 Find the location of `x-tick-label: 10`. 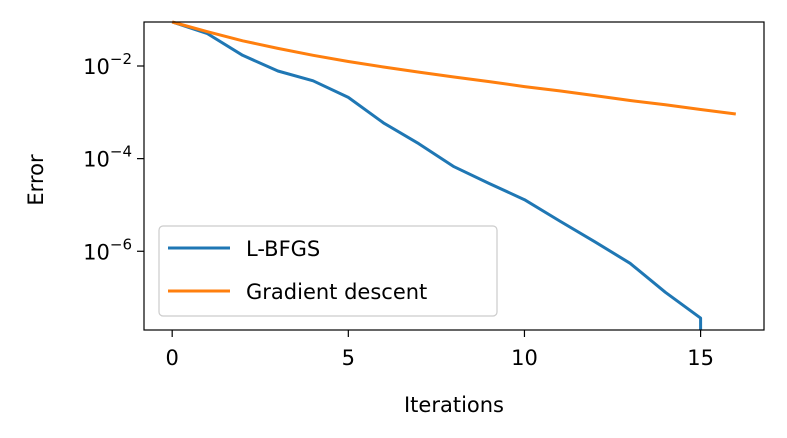

x-tick-label: 10 is located at coordinates (524, 358).